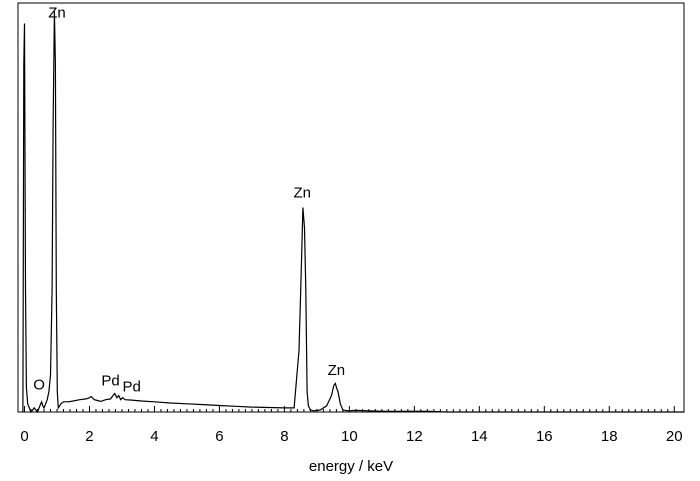 The image size is (700, 481). I want to click on x-tick-label: 4, so click(154, 436).